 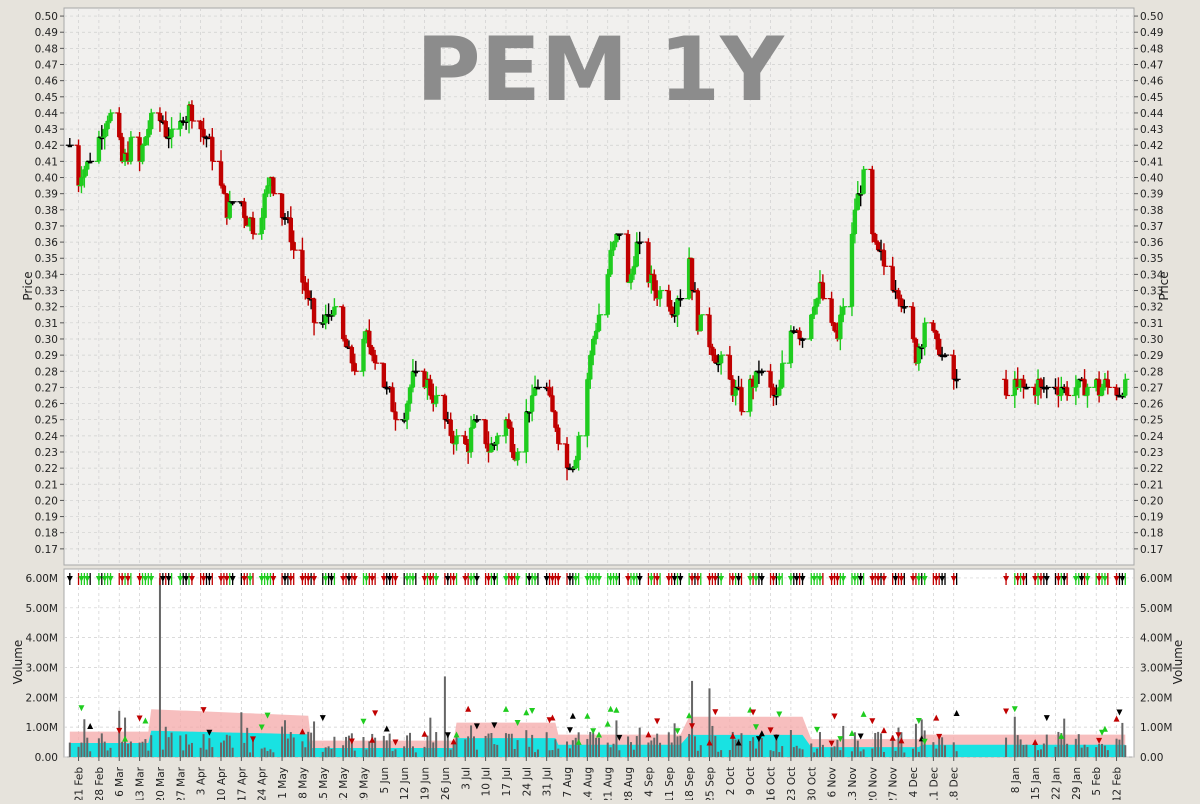 I want to click on volume-axis-label-right: Volume, so click(x=1178, y=662).